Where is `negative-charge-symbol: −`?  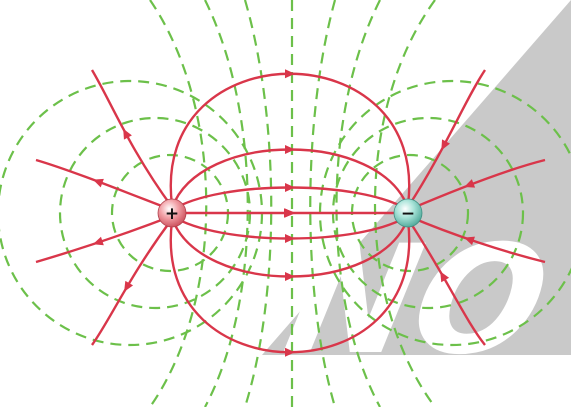
negative-charge-symbol: − is located at coordinates (408, 214).